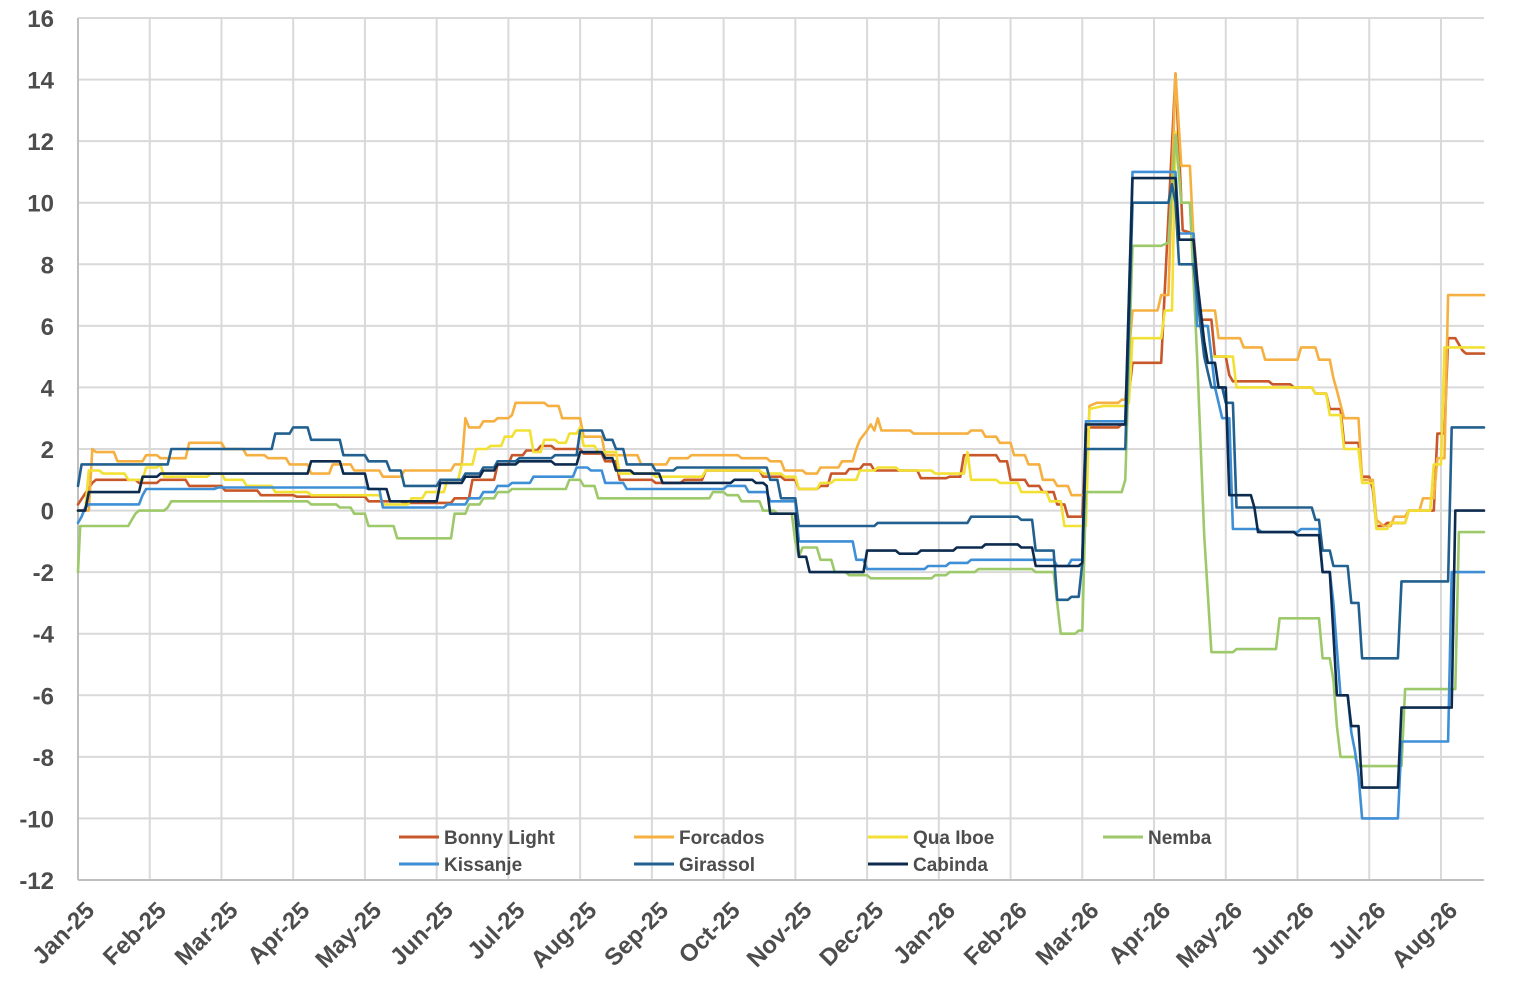  I want to click on y-tick-label: -8, so click(43, 758).